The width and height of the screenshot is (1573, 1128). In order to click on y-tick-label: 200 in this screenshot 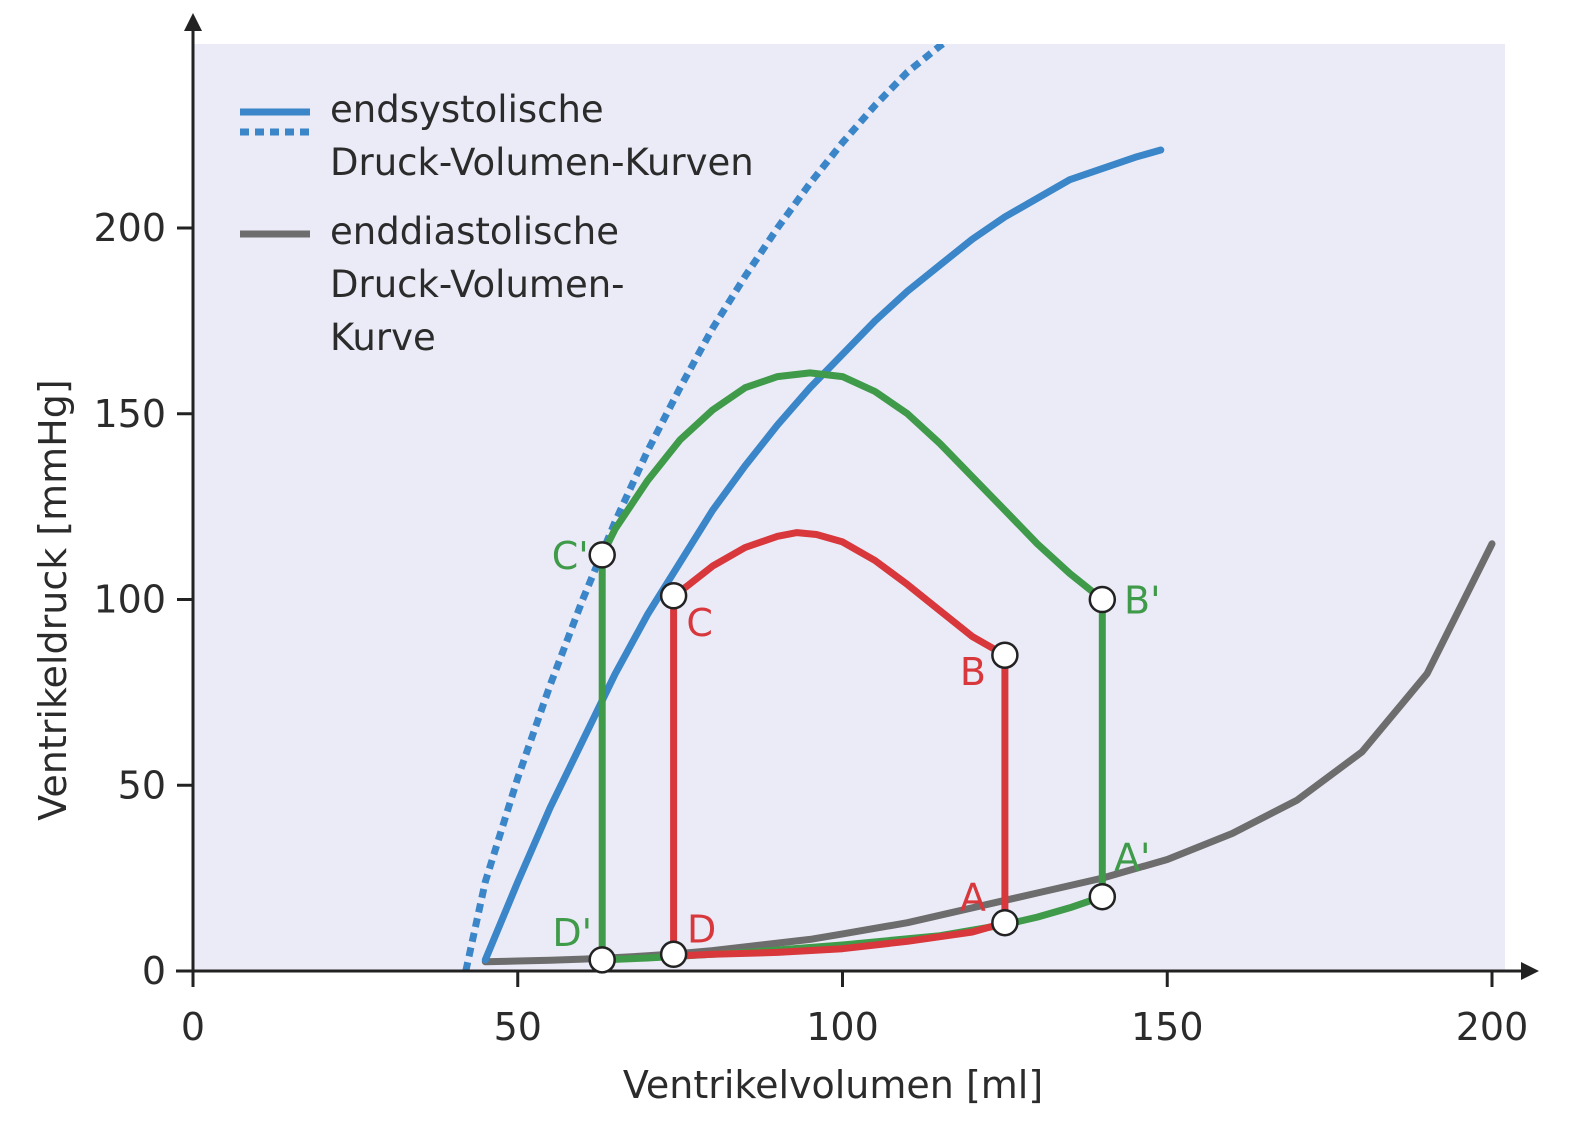, I will do `click(129, 228)`.